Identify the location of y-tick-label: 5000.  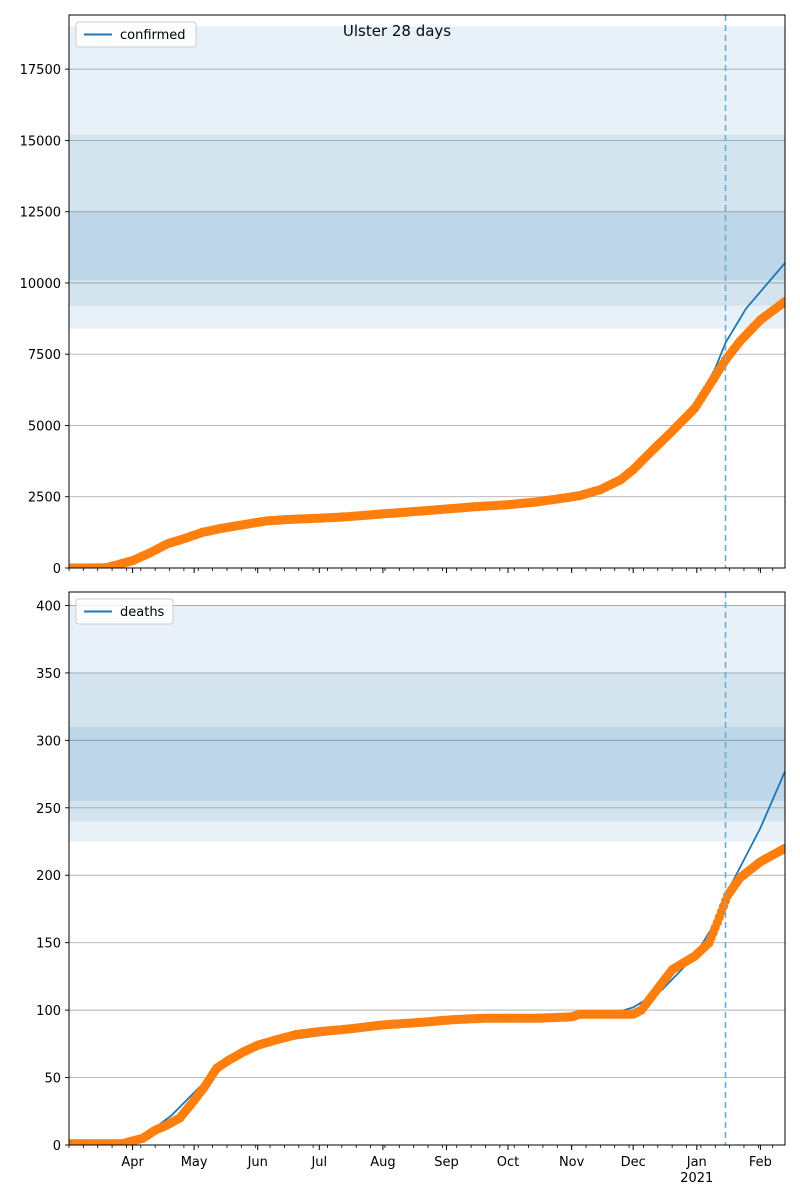
(44, 426).